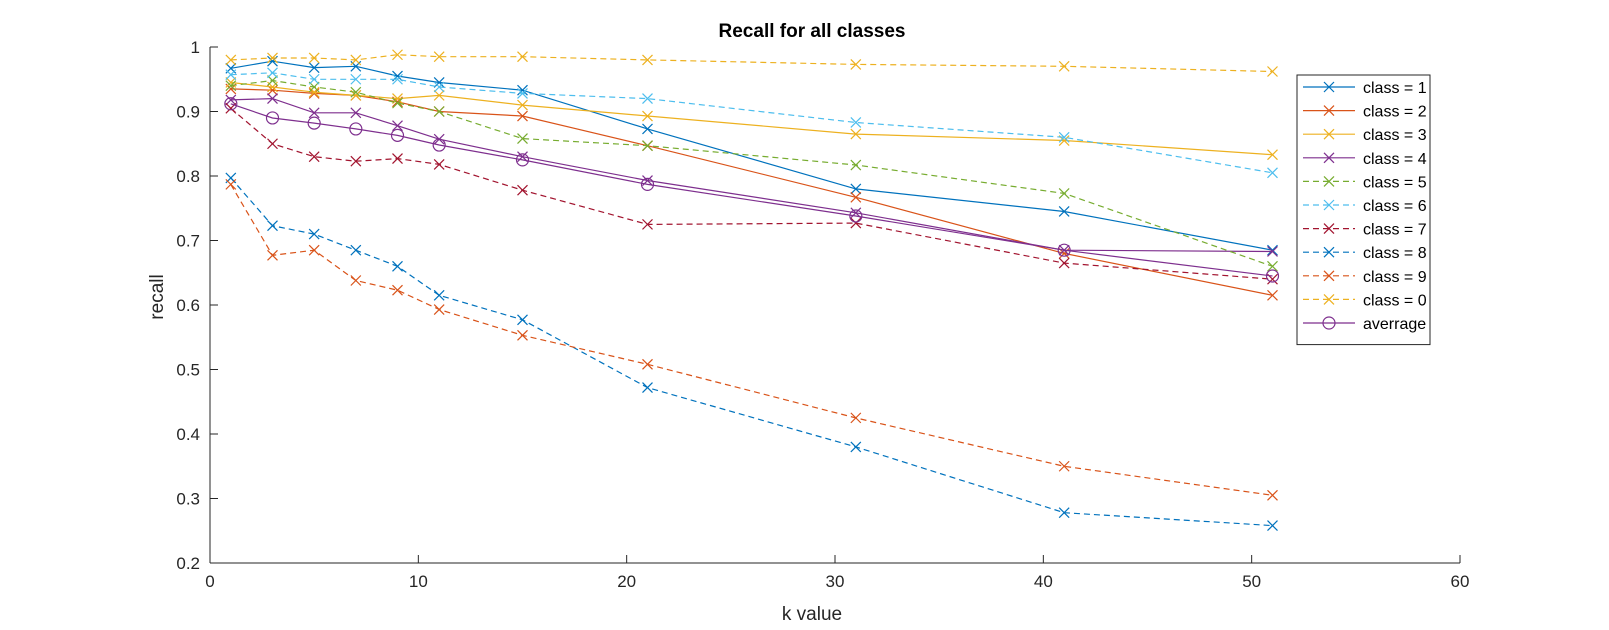  Describe the element at coordinates (188, 176) in the screenshot. I see `y-tick-label: 0.8` at that location.